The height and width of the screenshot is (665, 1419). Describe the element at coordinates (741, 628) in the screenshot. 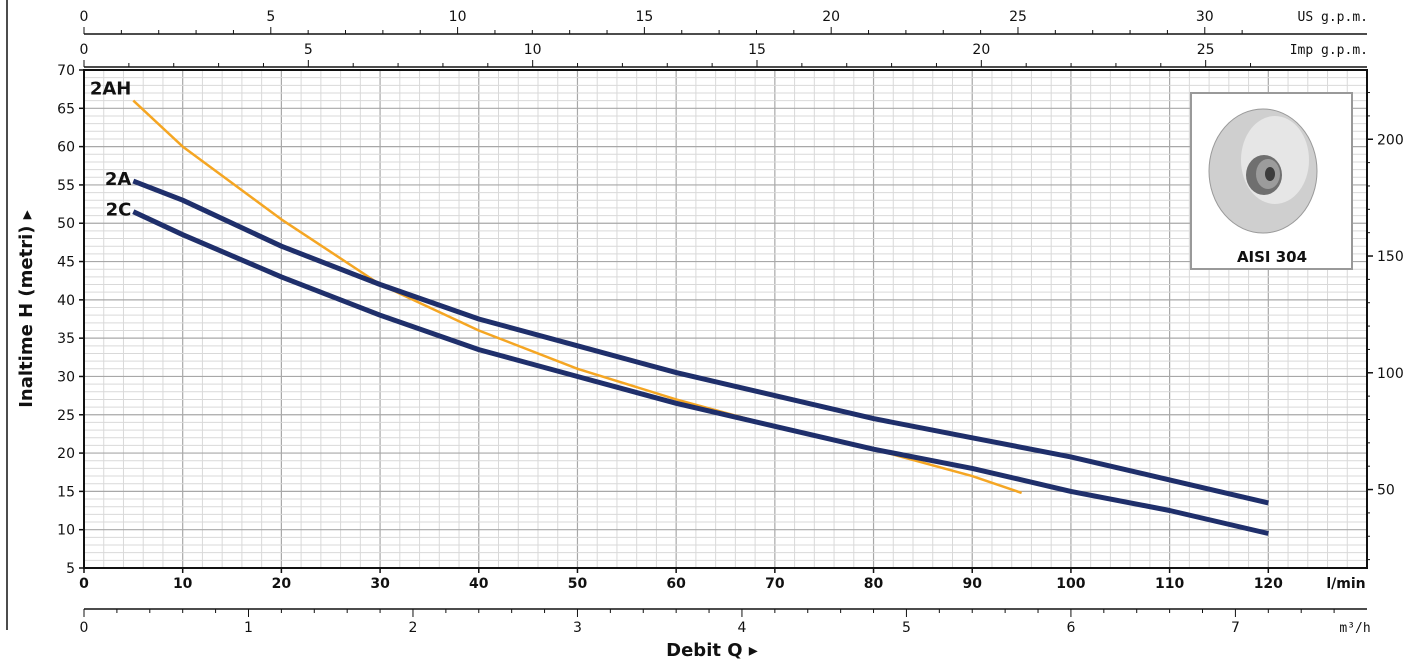

I see `m3h-tick-label: 4` at that location.